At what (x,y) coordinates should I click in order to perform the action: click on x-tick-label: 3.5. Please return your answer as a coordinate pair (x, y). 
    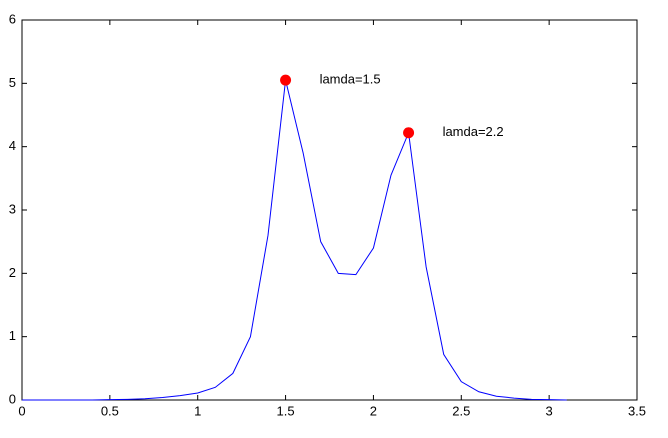
    Looking at the image, I should click on (637, 410).